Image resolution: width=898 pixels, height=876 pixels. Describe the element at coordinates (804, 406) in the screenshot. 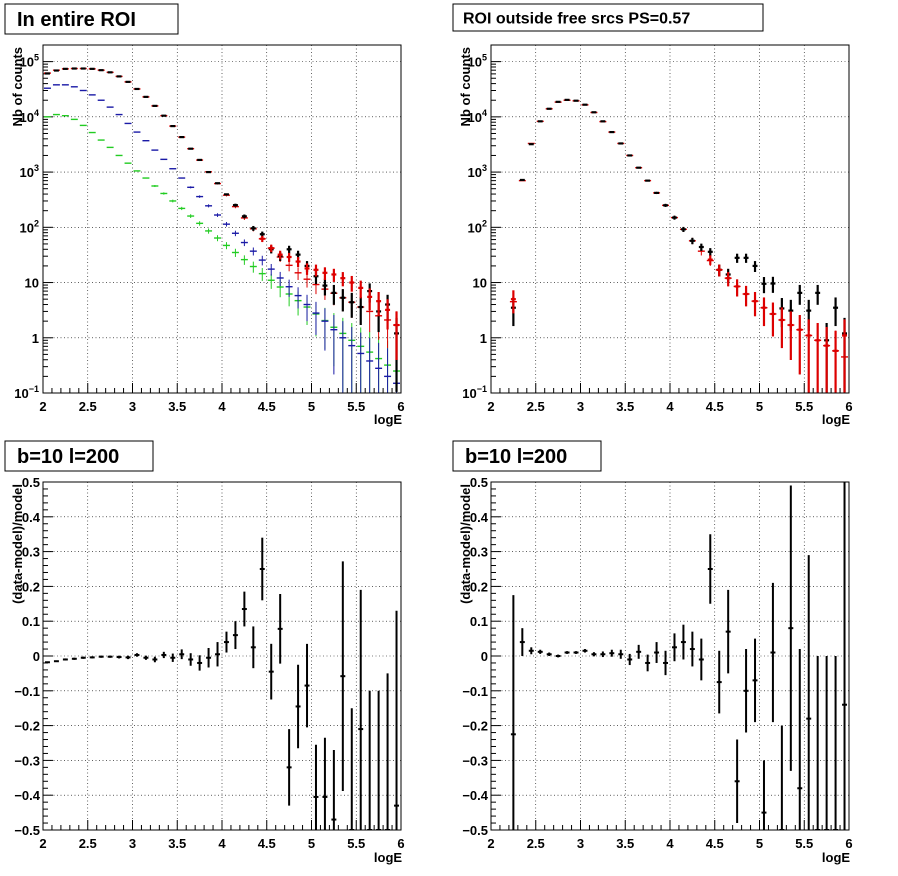

I see `x-tick-label: 5.5` at that location.